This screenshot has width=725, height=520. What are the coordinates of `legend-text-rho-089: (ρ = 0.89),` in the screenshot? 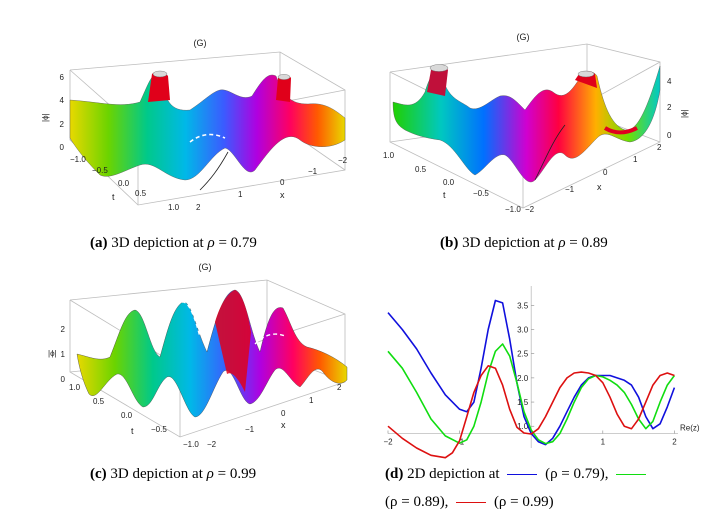 It's located at (417, 502).